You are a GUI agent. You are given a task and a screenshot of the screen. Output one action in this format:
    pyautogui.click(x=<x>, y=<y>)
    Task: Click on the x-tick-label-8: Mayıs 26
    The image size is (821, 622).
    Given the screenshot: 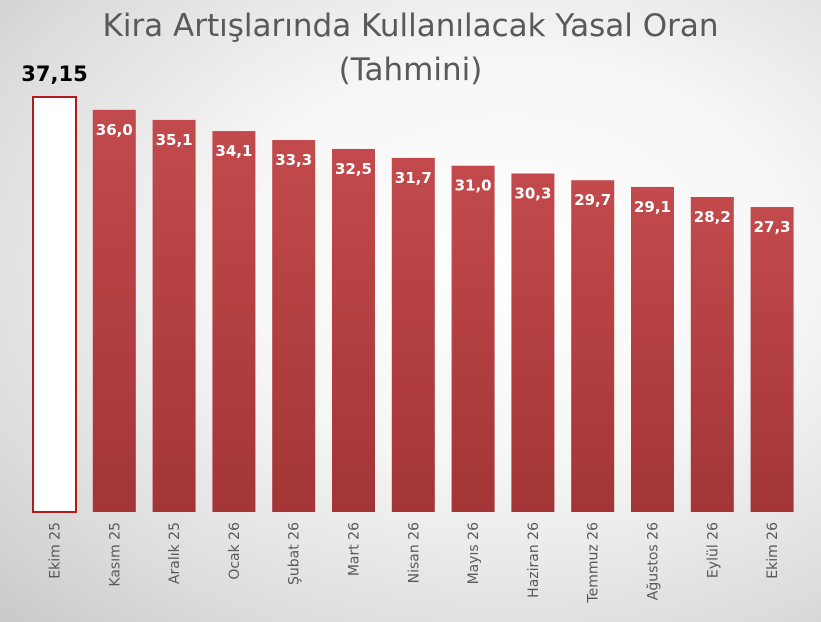 What is the action you would take?
    pyautogui.click(x=474, y=553)
    